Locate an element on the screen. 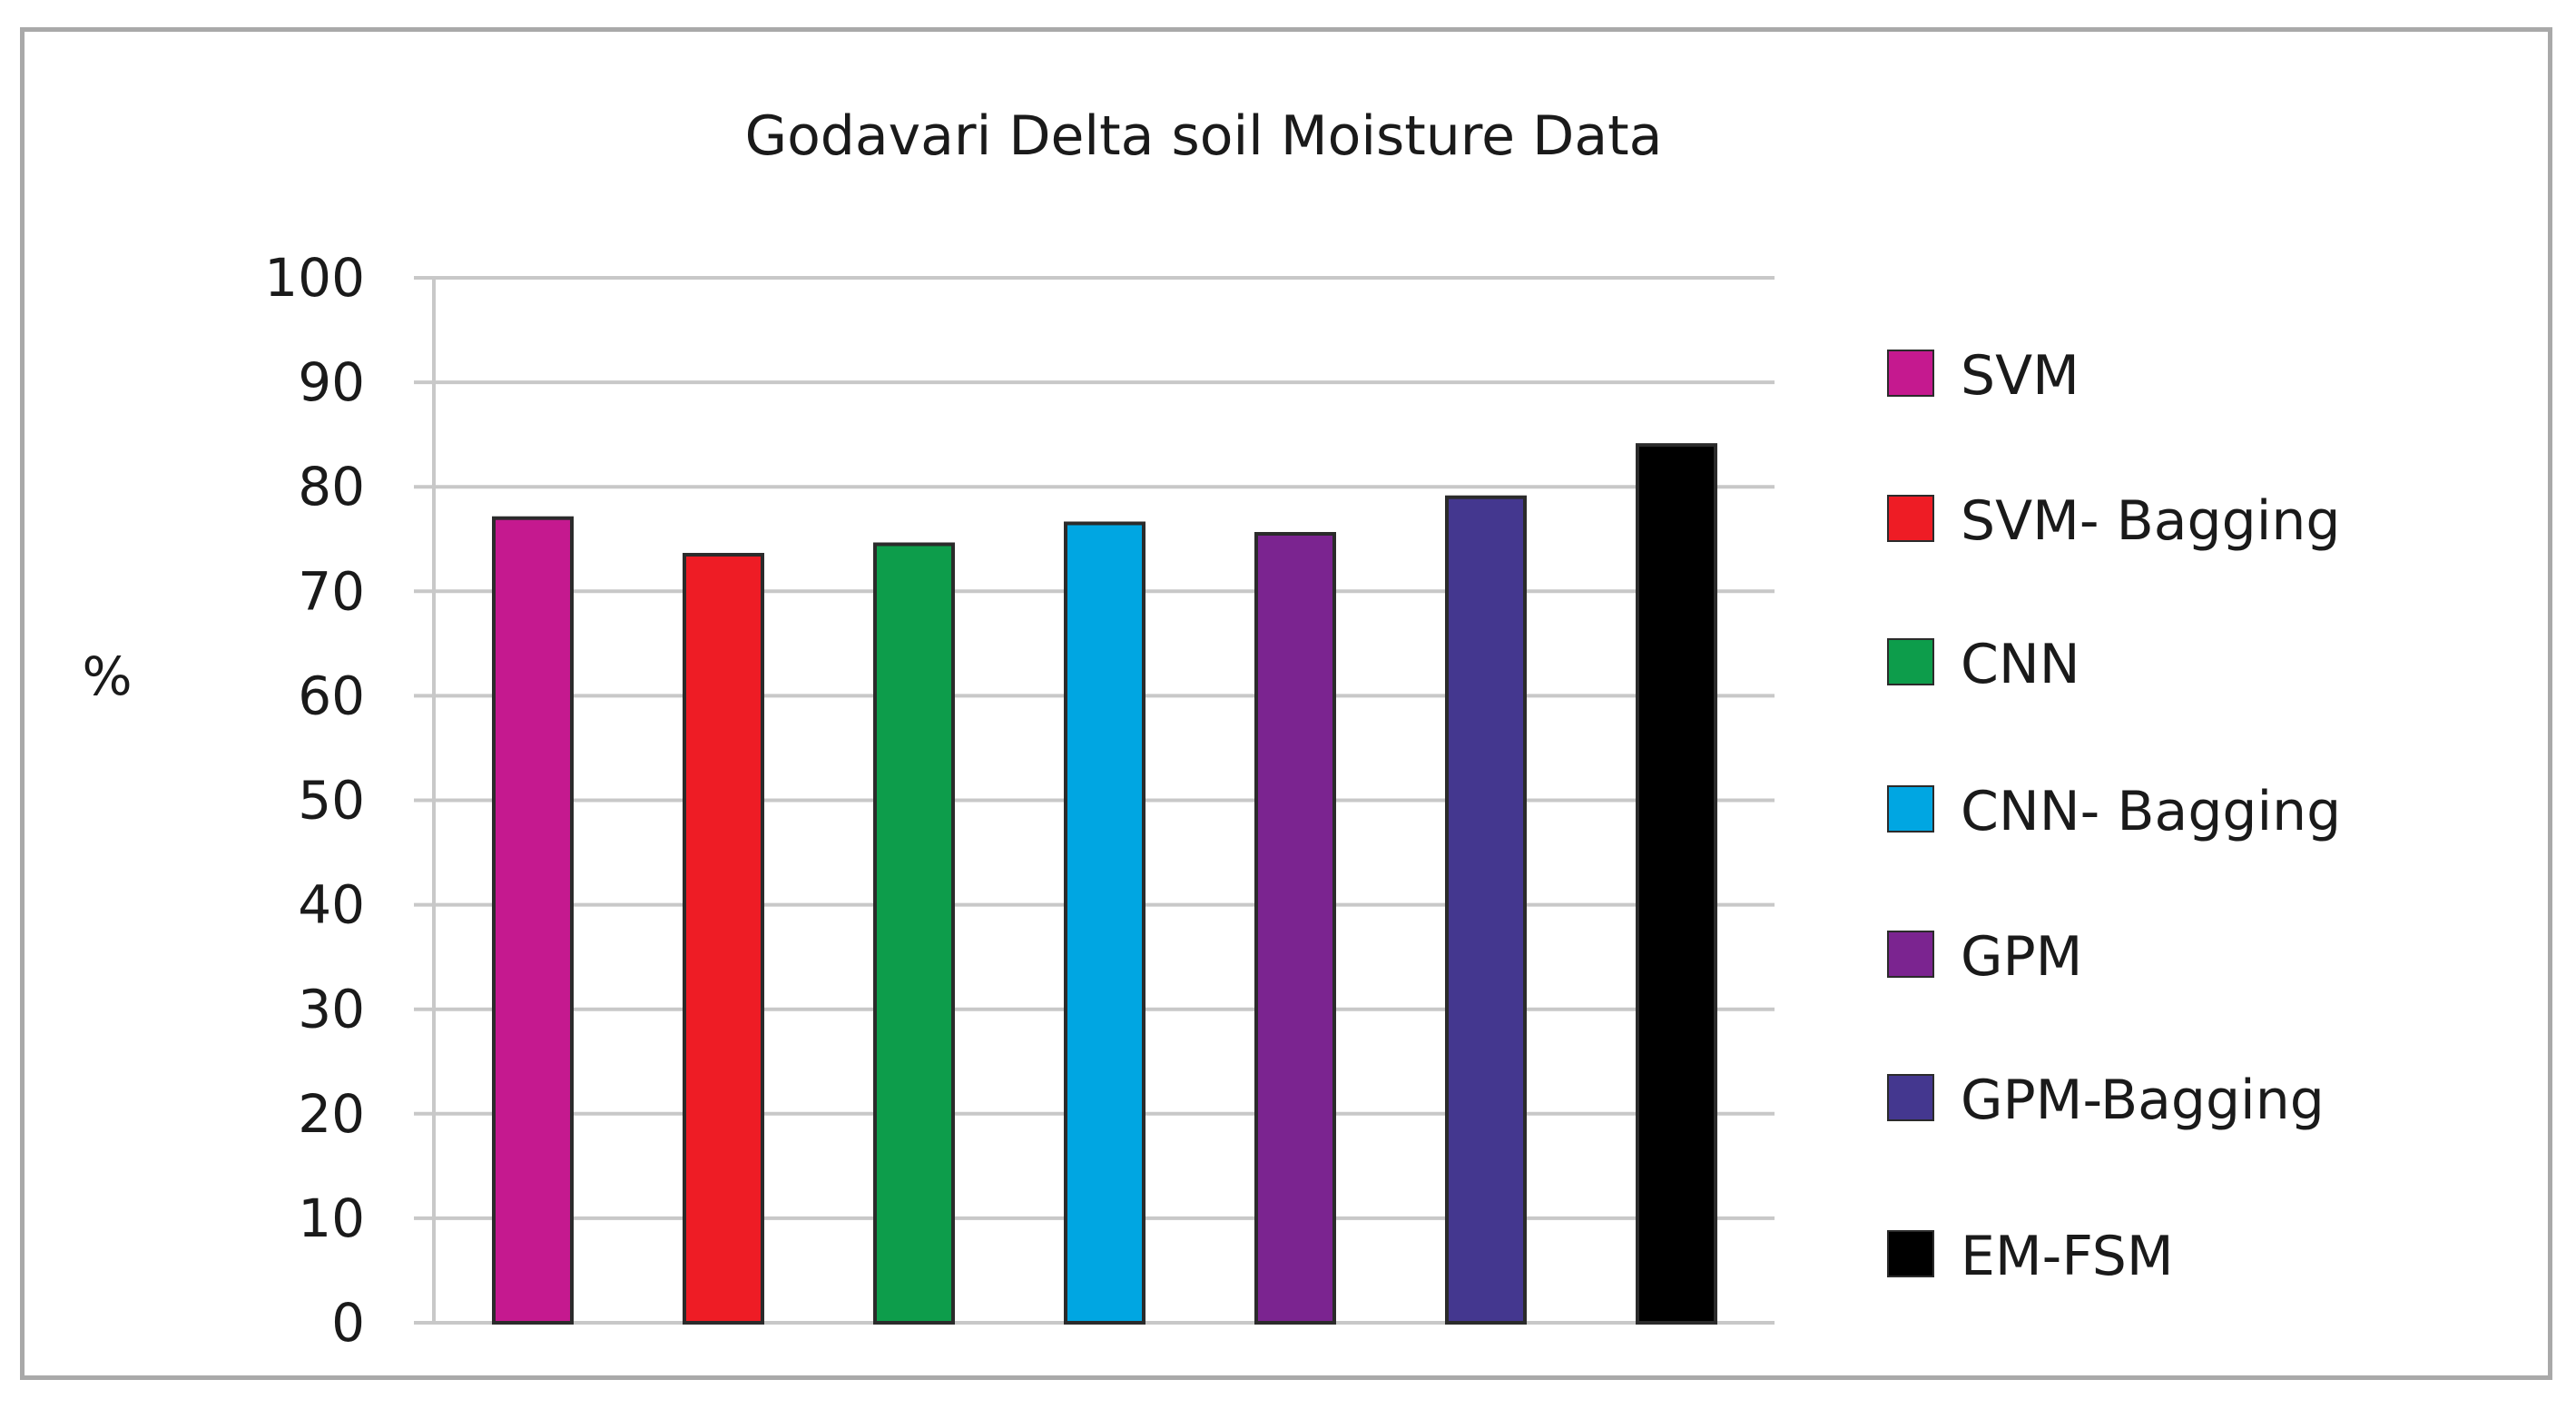  legend-label: GPM-Bagging is located at coordinates (2143, 1100).